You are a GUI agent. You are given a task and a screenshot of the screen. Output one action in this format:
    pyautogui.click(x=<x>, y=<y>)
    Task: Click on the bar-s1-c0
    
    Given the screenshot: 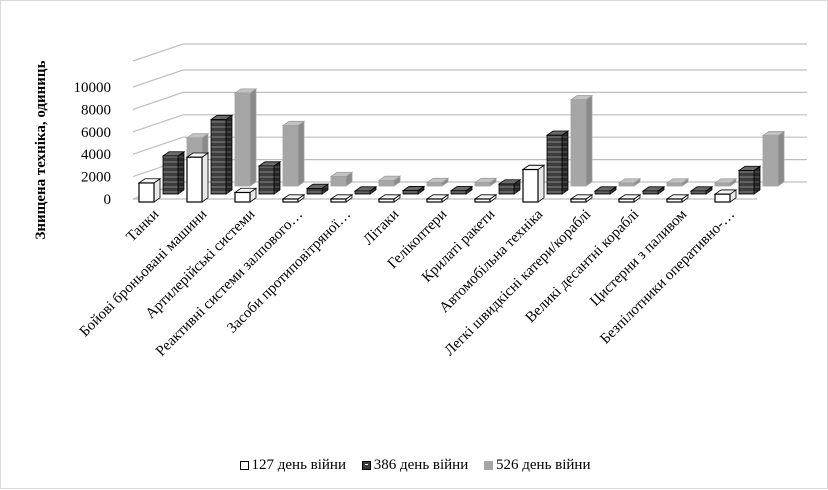 What is the action you would take?
    pyautogui.click(x=173, y=172)
    